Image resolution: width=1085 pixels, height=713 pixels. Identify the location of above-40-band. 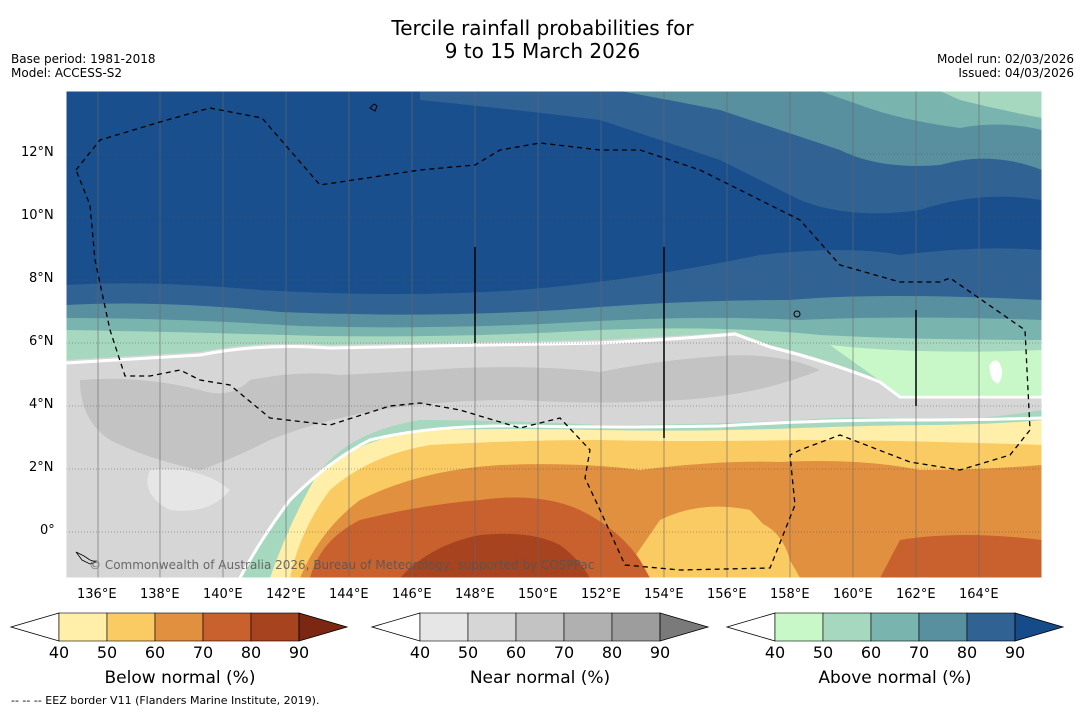
(936, 372).